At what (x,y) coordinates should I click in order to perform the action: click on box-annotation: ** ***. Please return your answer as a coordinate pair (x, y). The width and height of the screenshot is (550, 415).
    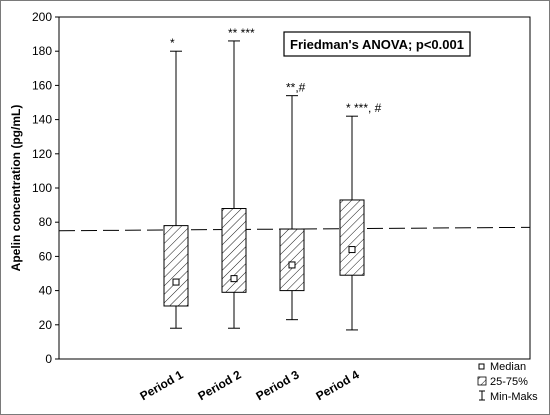
    Looking at the image, I should click on (241, 33).